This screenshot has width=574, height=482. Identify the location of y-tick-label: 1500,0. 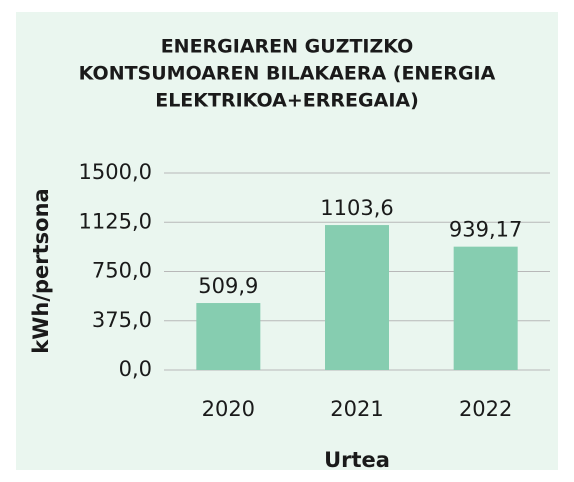
(115, 172).